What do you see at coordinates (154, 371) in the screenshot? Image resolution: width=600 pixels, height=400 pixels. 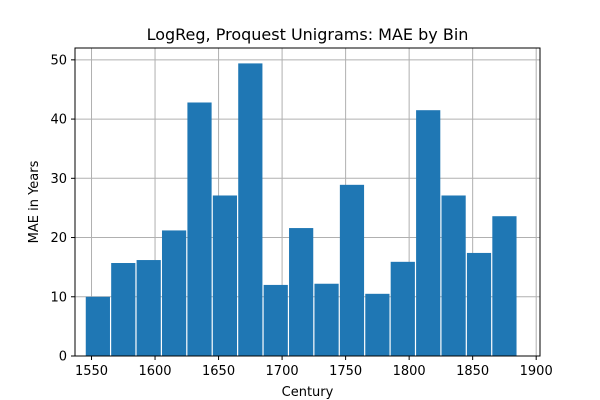 I see `x-tick-label: 1600` at bounding box center [154, 371].